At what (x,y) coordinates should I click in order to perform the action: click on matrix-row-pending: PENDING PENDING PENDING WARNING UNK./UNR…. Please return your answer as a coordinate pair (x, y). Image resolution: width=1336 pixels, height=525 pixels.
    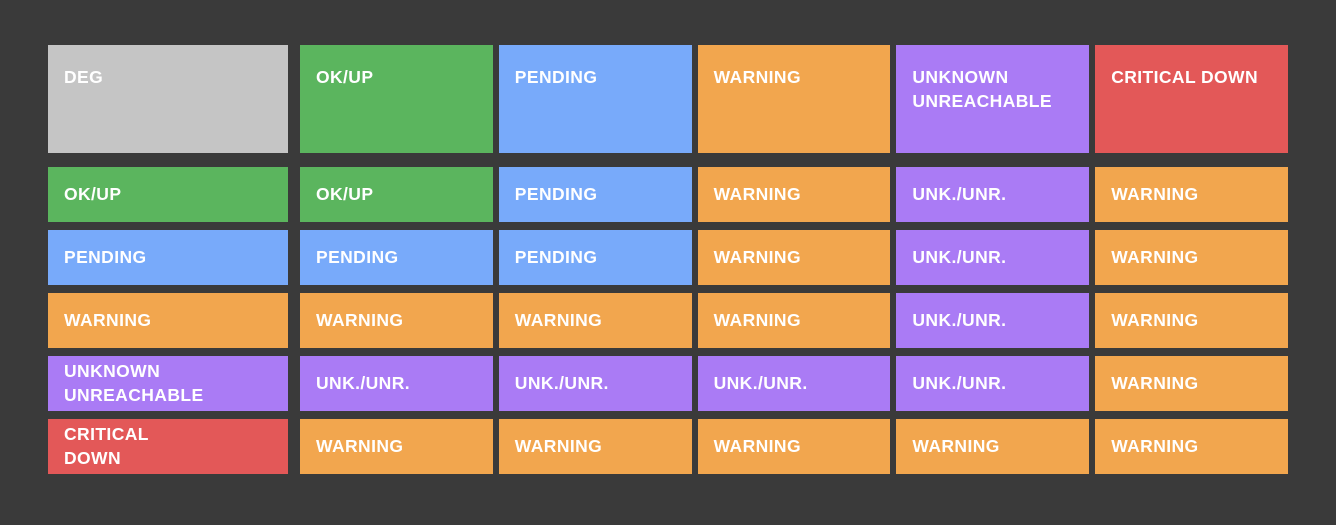
    Looking at the image, I should click on (668, 257).